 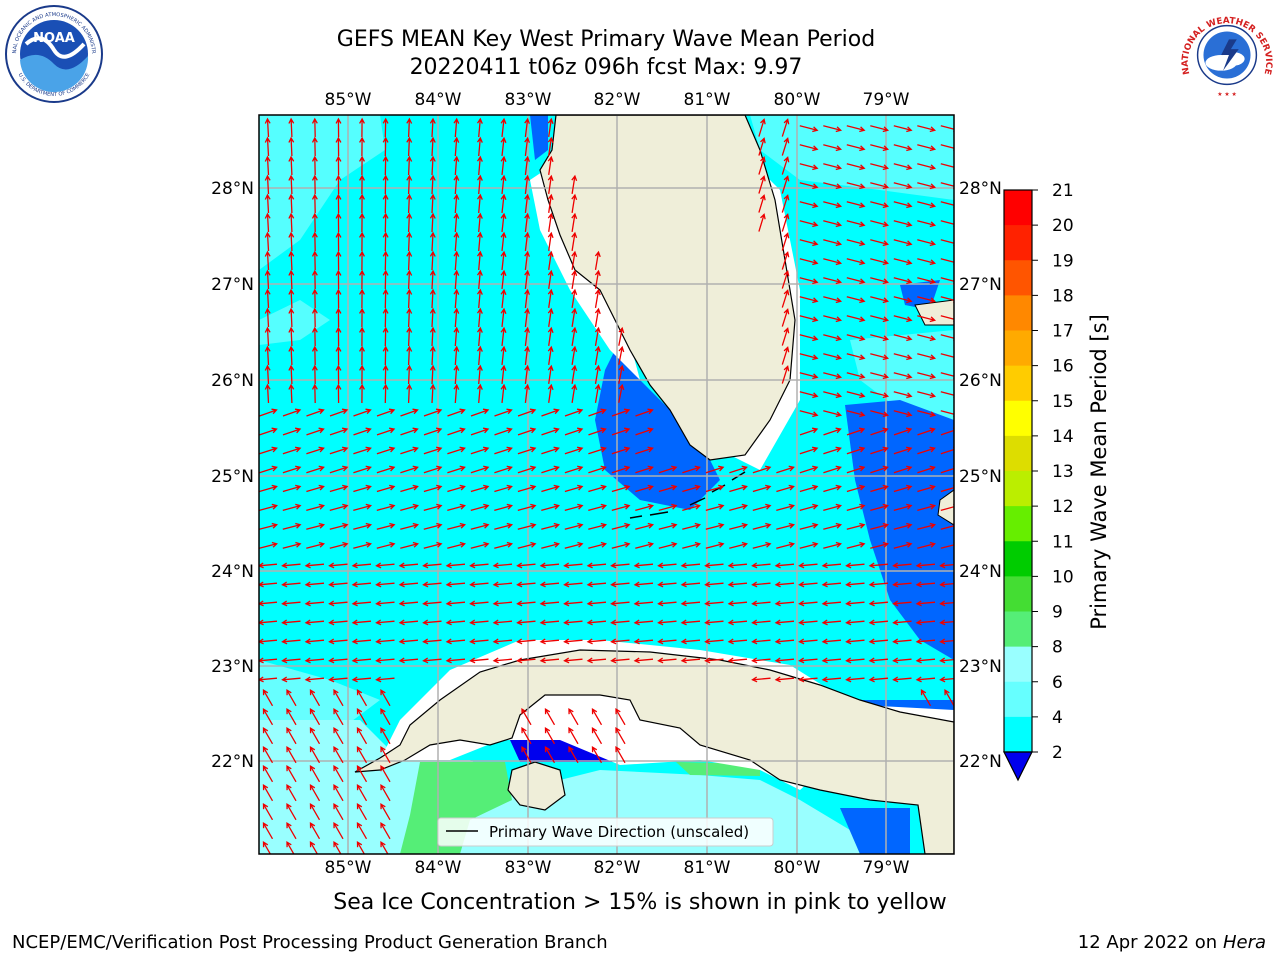 What do you see at coordinates (232, 381) in the screenshot?
I see `lat-label: 26°N` at bounding box center [232, 381].